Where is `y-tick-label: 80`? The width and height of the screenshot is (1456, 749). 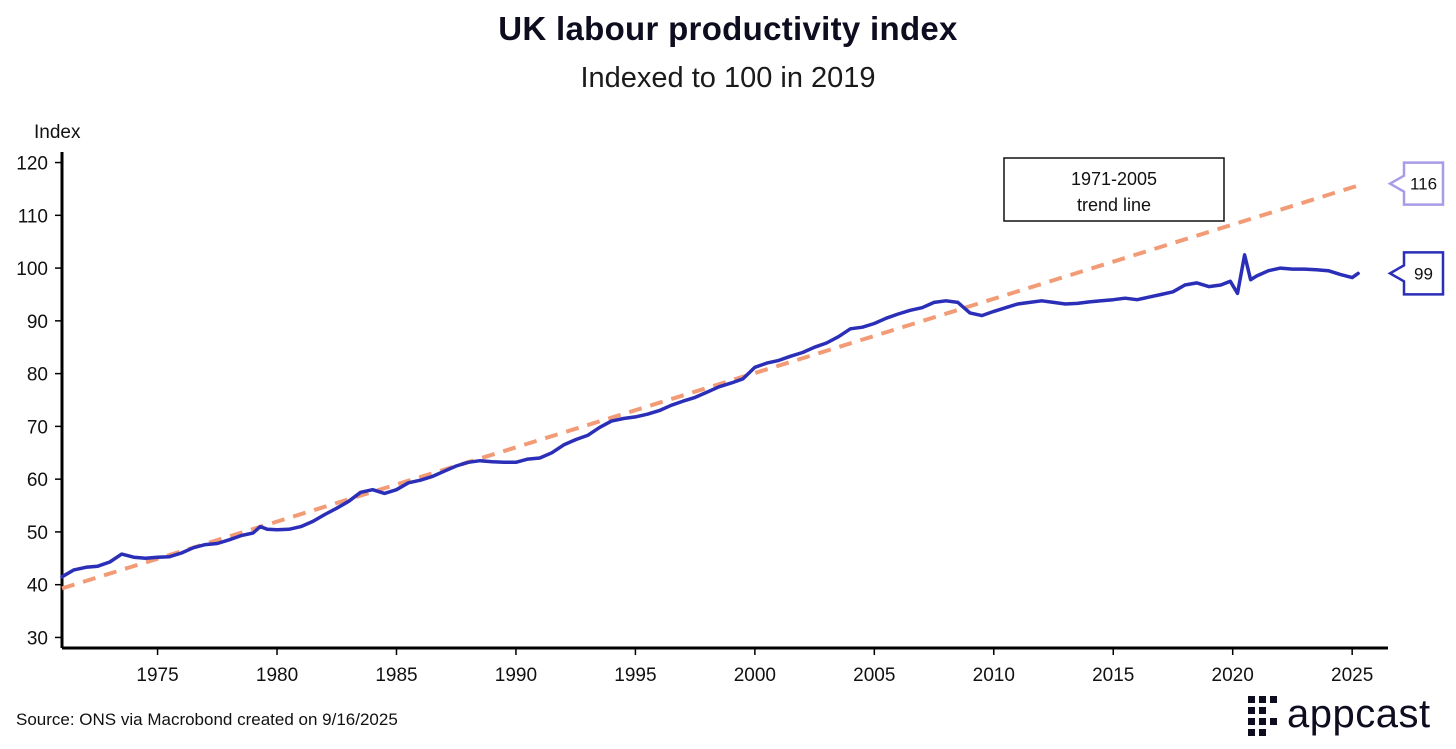 y-tick-label: 80 is located at coordinates (37, 375).